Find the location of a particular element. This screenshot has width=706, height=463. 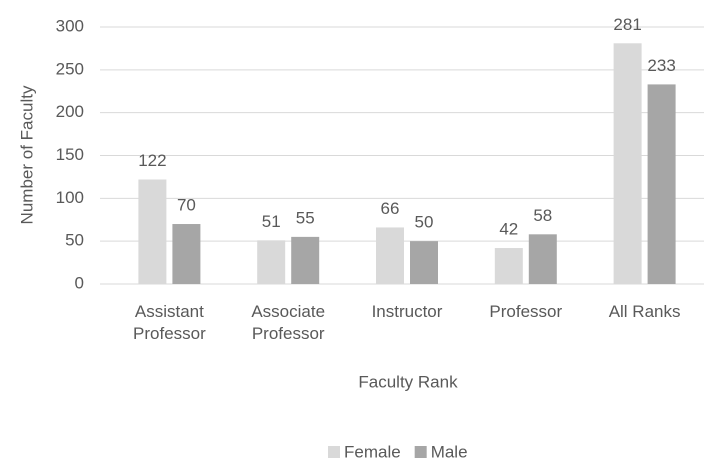

y-tick-label: 150 is located at coordinates (70, 154).